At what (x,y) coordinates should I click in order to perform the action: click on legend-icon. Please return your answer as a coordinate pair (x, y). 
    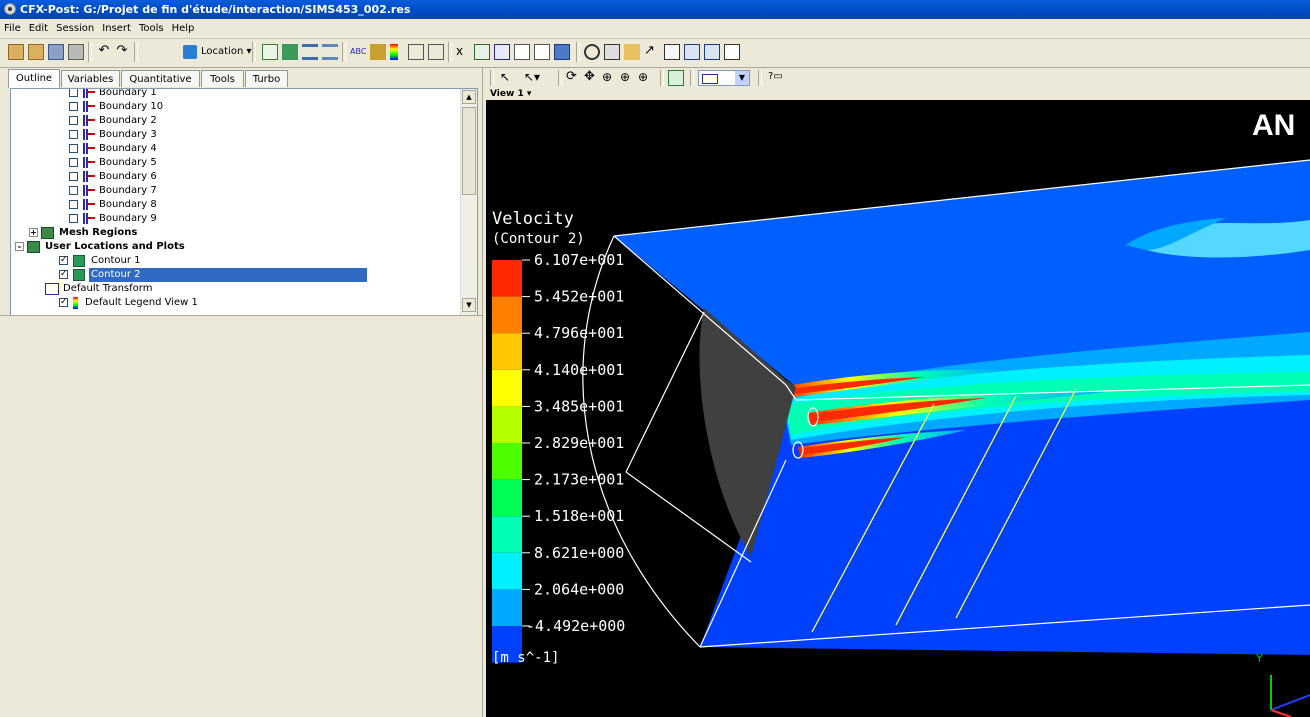
    Looking at the image, I should click on (394, 52).